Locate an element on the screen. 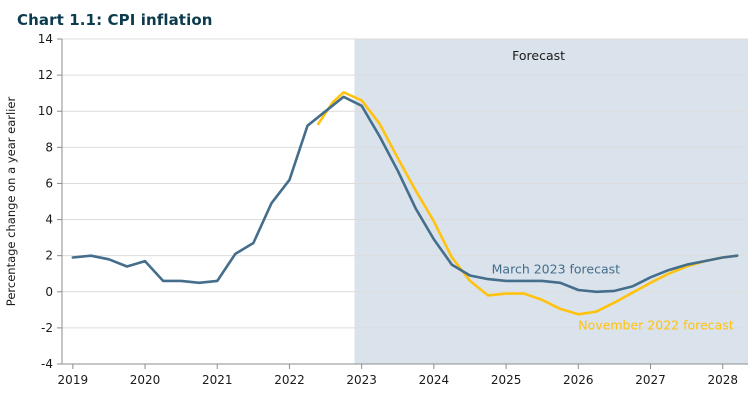  y-axis-title: Percentage change on a year earlier is located at coordinates (11, 202).